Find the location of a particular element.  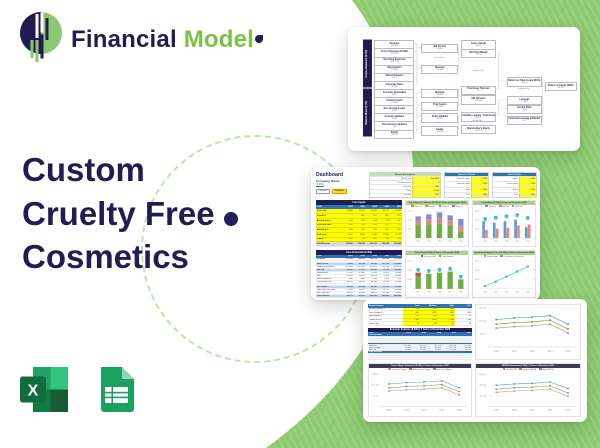

svg-text: 2023 is located at coordinates (428, 292).